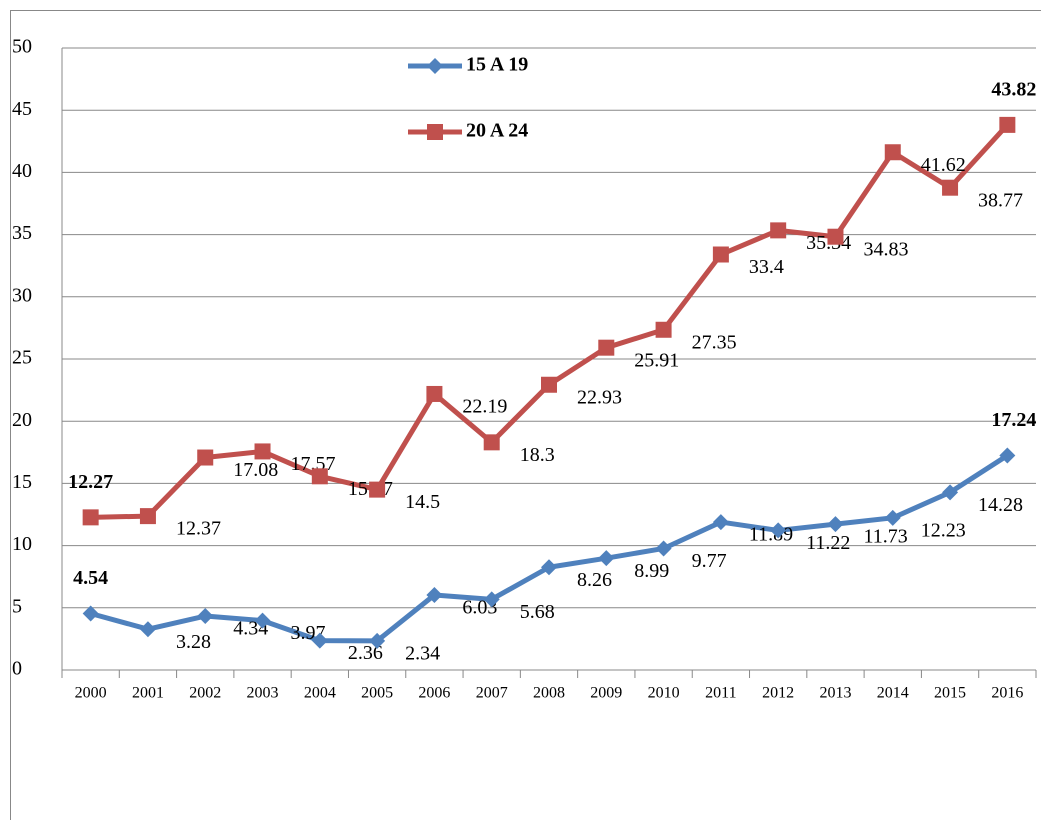  I want to click on data-label: 25.91, so click(656, 360).